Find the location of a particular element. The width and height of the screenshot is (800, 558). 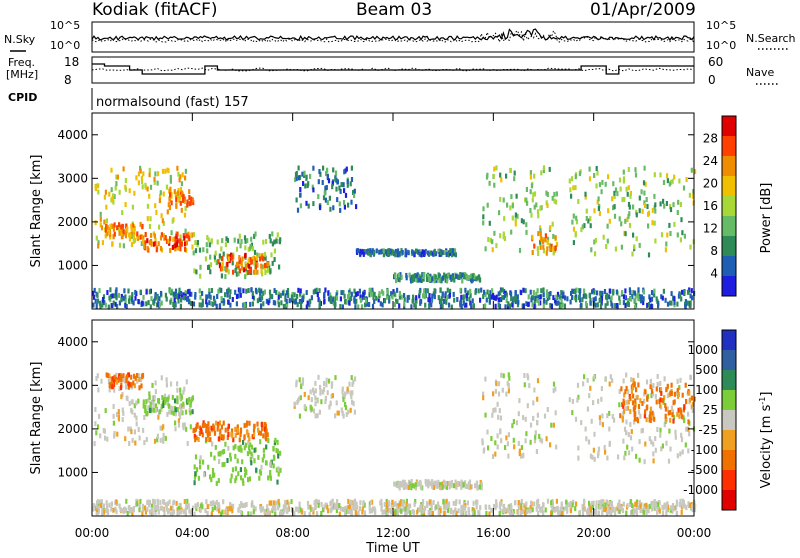

freq-tick-high: 18 is located at coordinates (71, 62).